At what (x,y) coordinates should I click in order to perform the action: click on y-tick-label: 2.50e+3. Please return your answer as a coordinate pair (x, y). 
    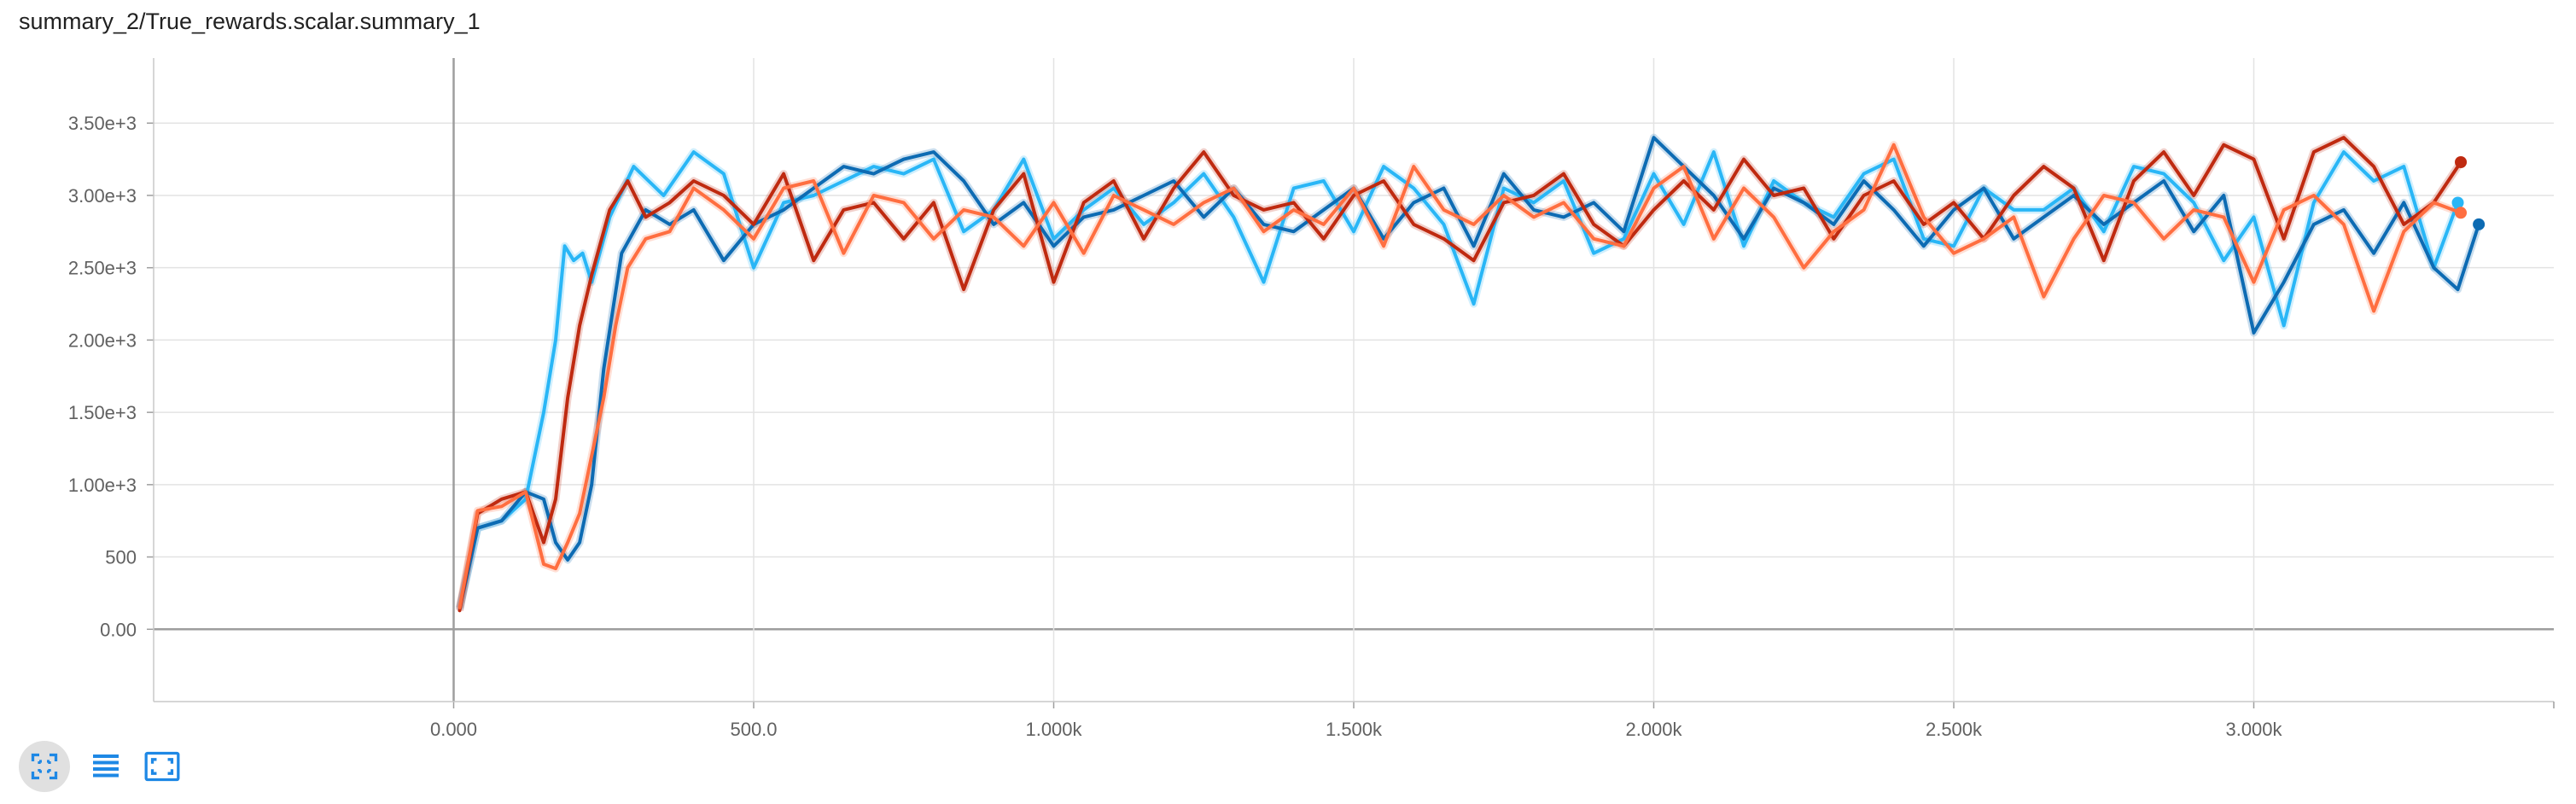
    Looking at the image, I should click on (102, 268).